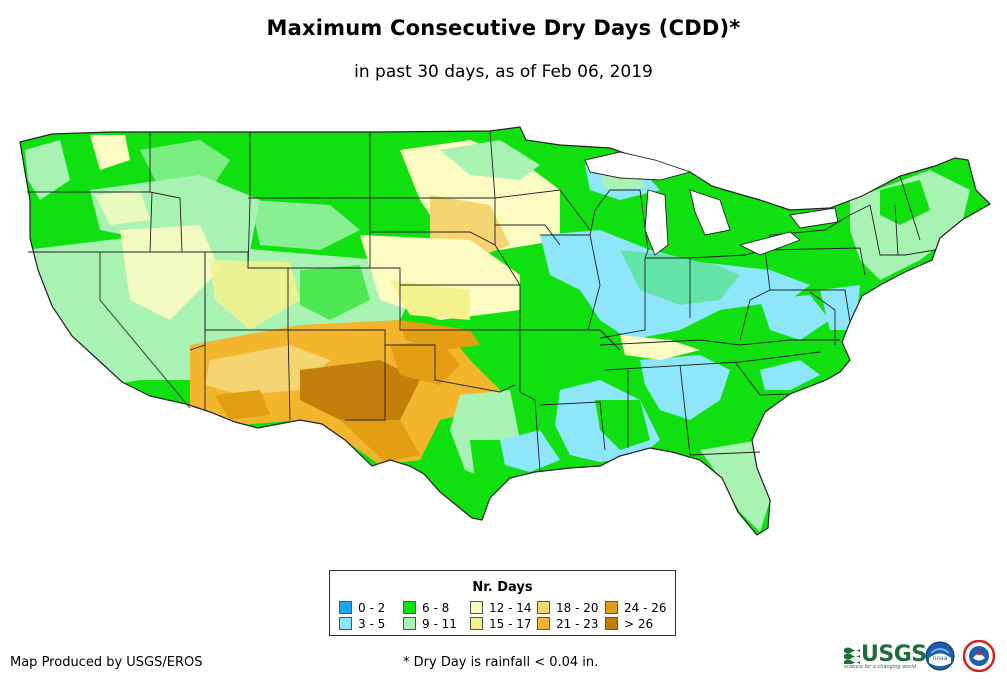 Image resolution: width=1007 pixels, height=691 pixels. What do you see at coordinates (645, 608) in the screenshot?
I see `legend-label: 24 - 26` at bounding box center [645, 608].